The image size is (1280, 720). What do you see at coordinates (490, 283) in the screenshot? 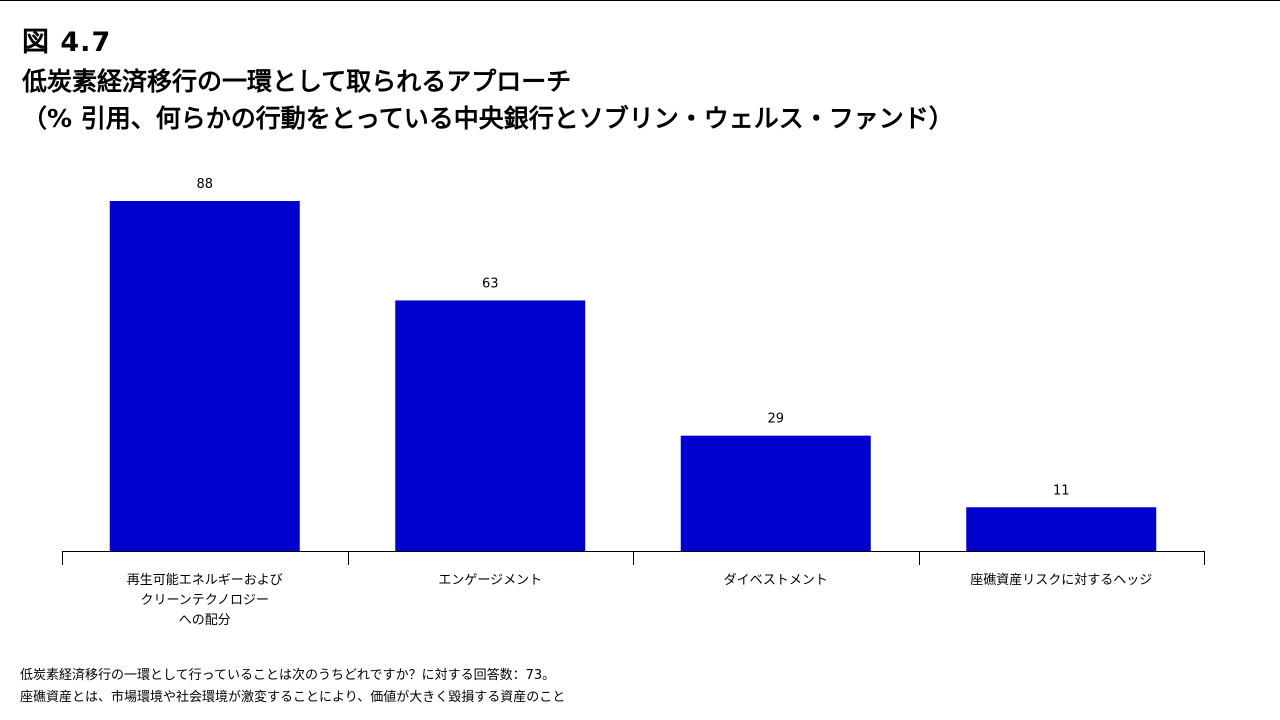
I see `data-label: 63` at bounding box center [490, 283].